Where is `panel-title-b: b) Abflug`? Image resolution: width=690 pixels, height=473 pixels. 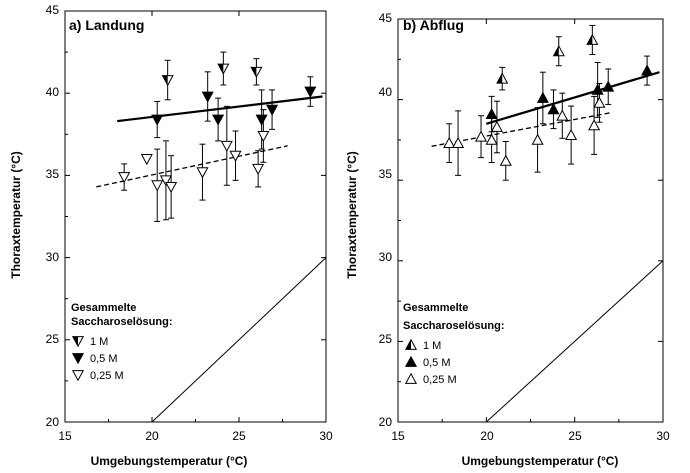
panel-title-b: b) Abflug is located at coordinates (433, 25).